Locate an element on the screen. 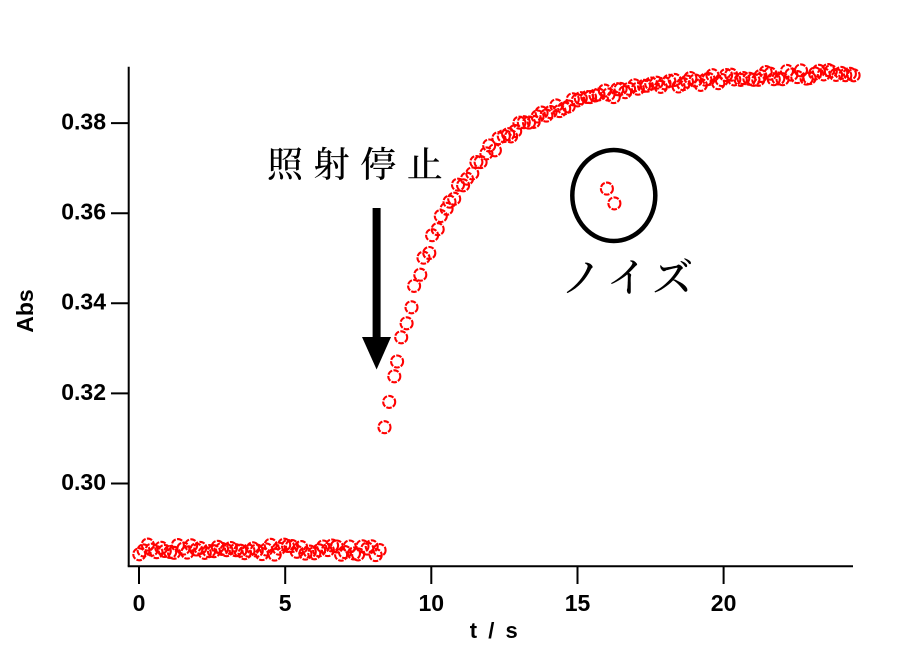  svg-text: 20 is located at coordinates (724, 603).